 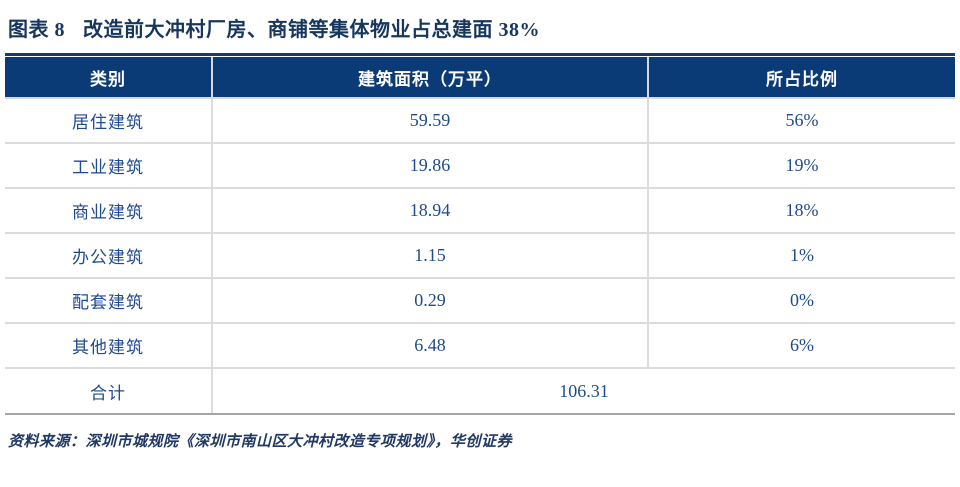 I want to click on table-total-row: 合计 106.31, so click(x=480, y=390).